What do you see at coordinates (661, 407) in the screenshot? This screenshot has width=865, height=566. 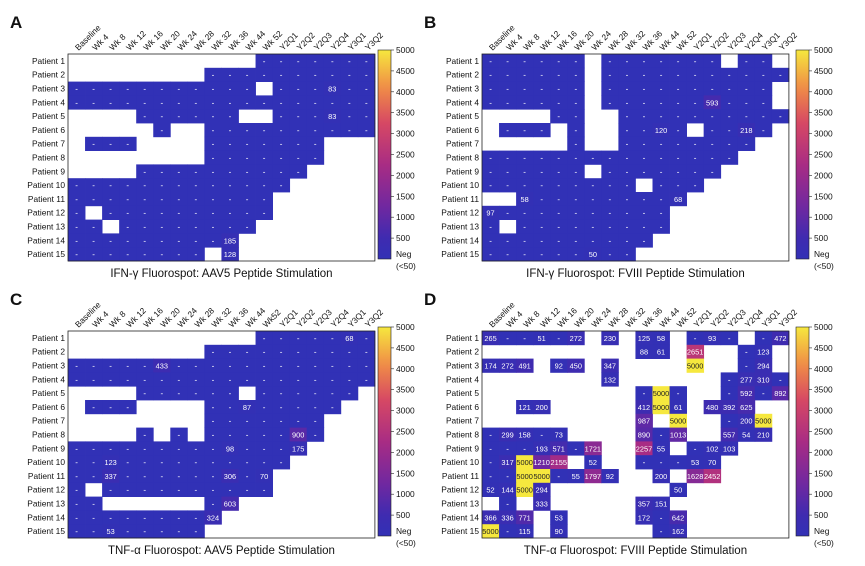 I see `cell-label: 5000` at bounding box center [661, 407].